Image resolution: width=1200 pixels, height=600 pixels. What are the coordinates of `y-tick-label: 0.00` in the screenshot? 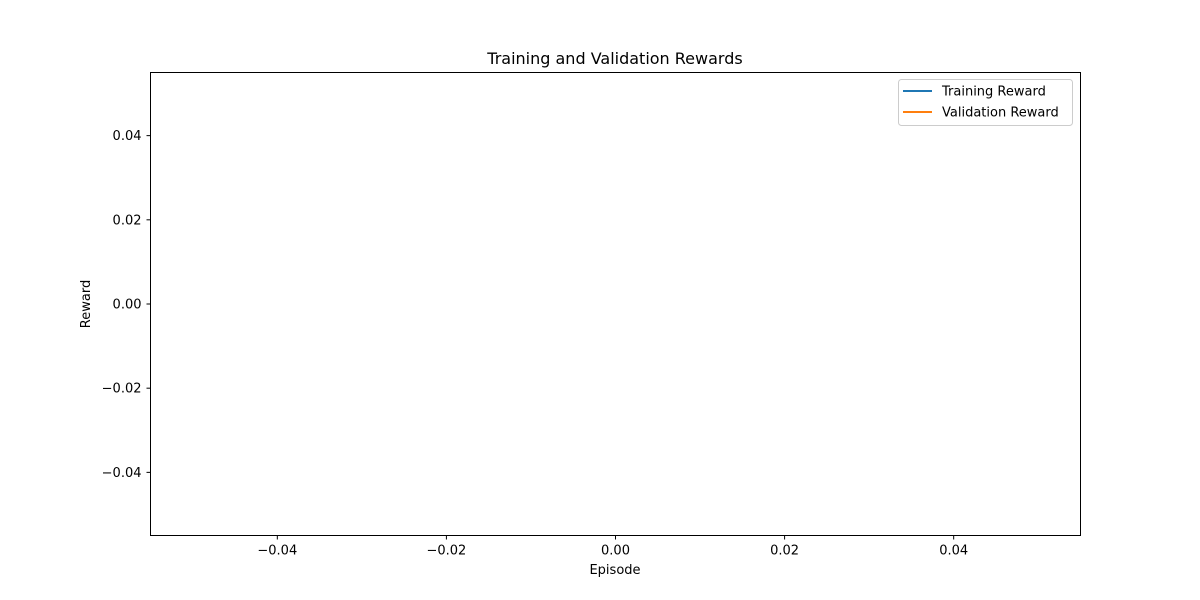 It's located at (127, 305).